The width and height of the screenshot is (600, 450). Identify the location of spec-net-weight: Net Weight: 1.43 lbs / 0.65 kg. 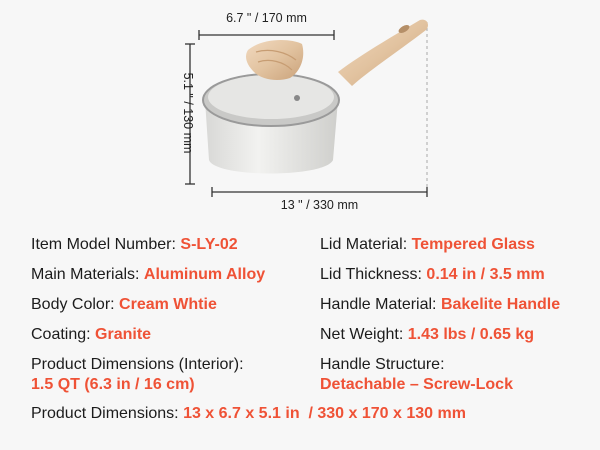
(427, 334).